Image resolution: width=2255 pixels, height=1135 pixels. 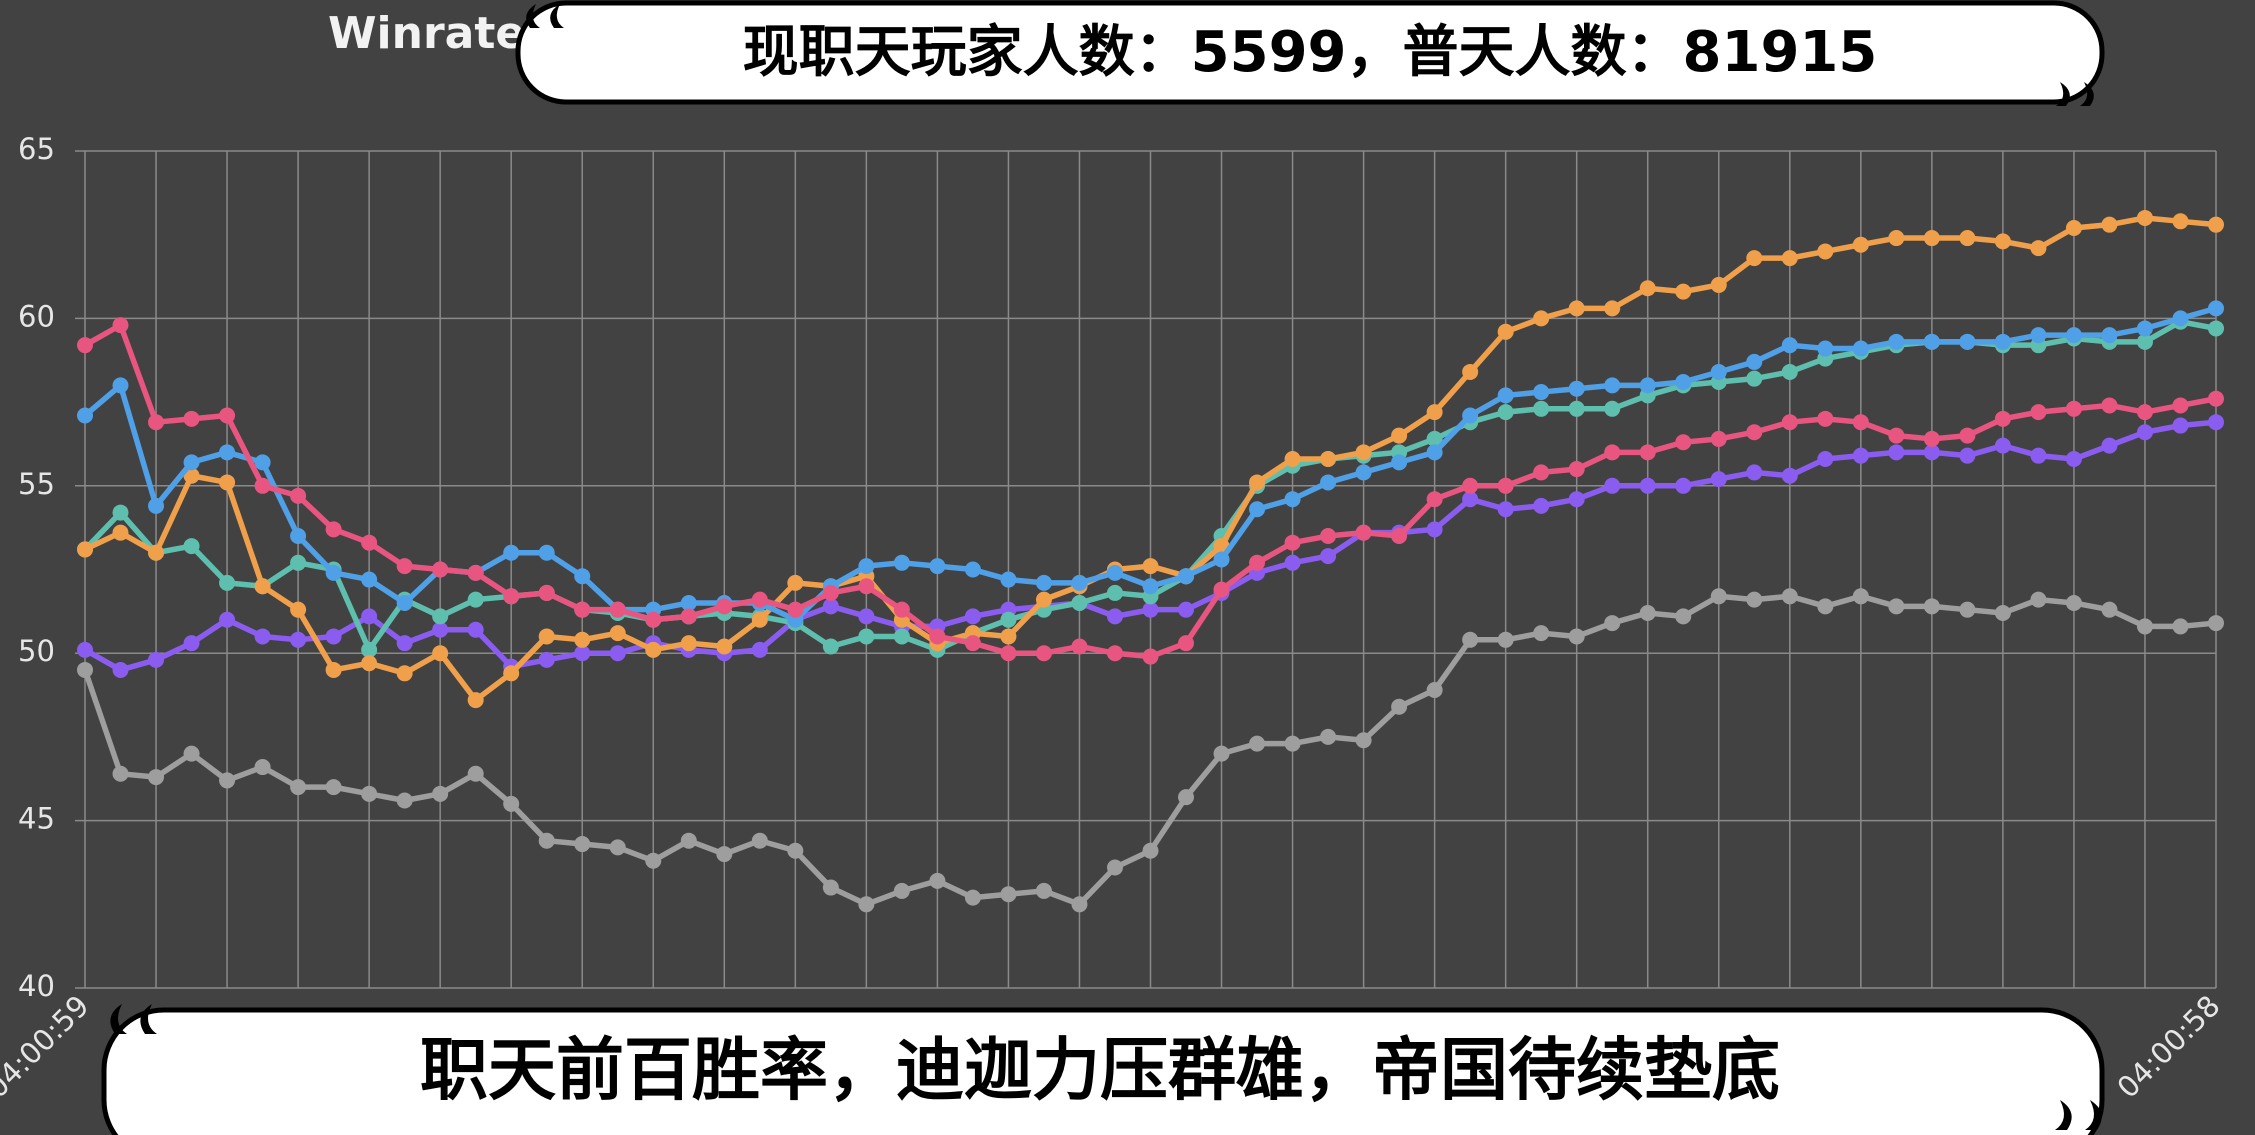 I want to click on quote-mark, so click(x=133, y=1019).